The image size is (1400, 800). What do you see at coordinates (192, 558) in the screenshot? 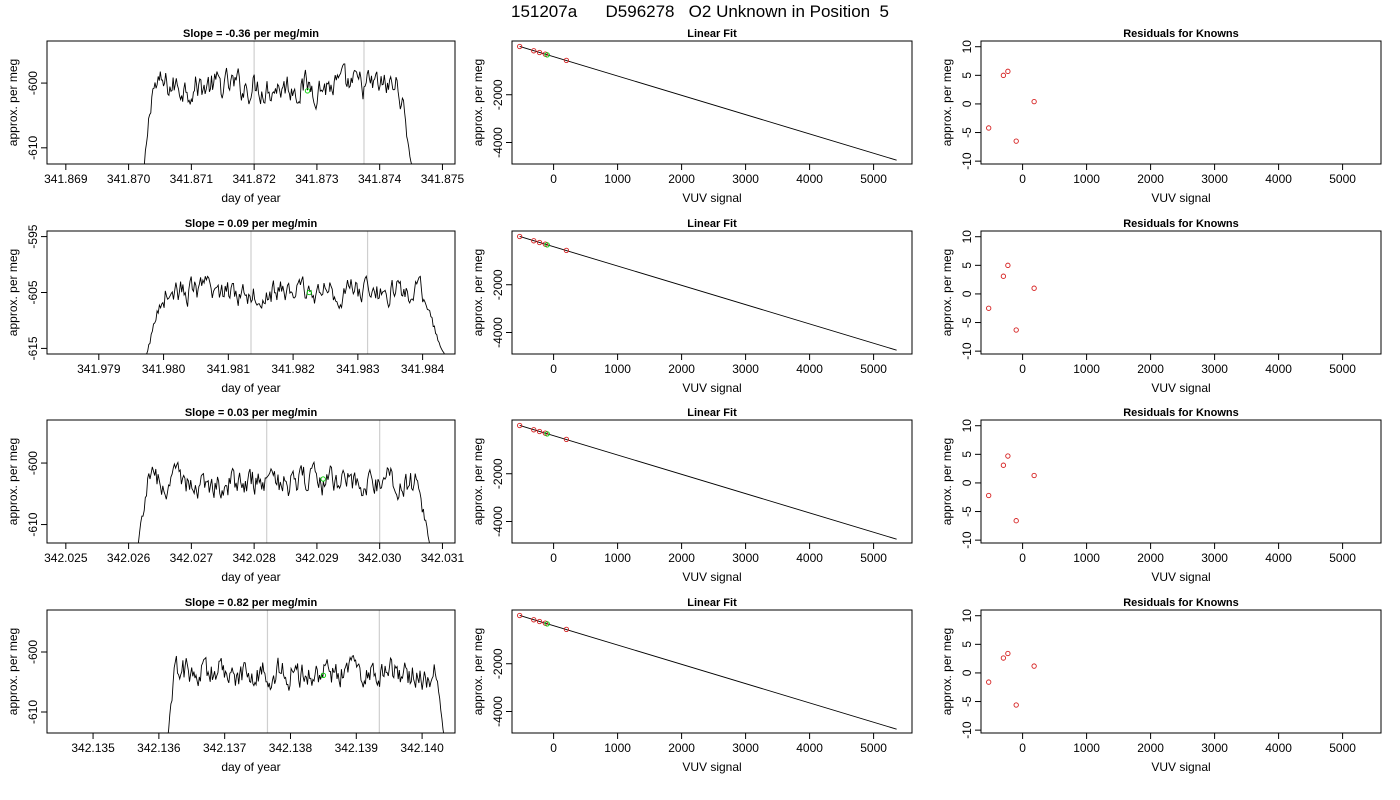
I see `x-tick-label: 342.027` at bounding box center [192, 558].